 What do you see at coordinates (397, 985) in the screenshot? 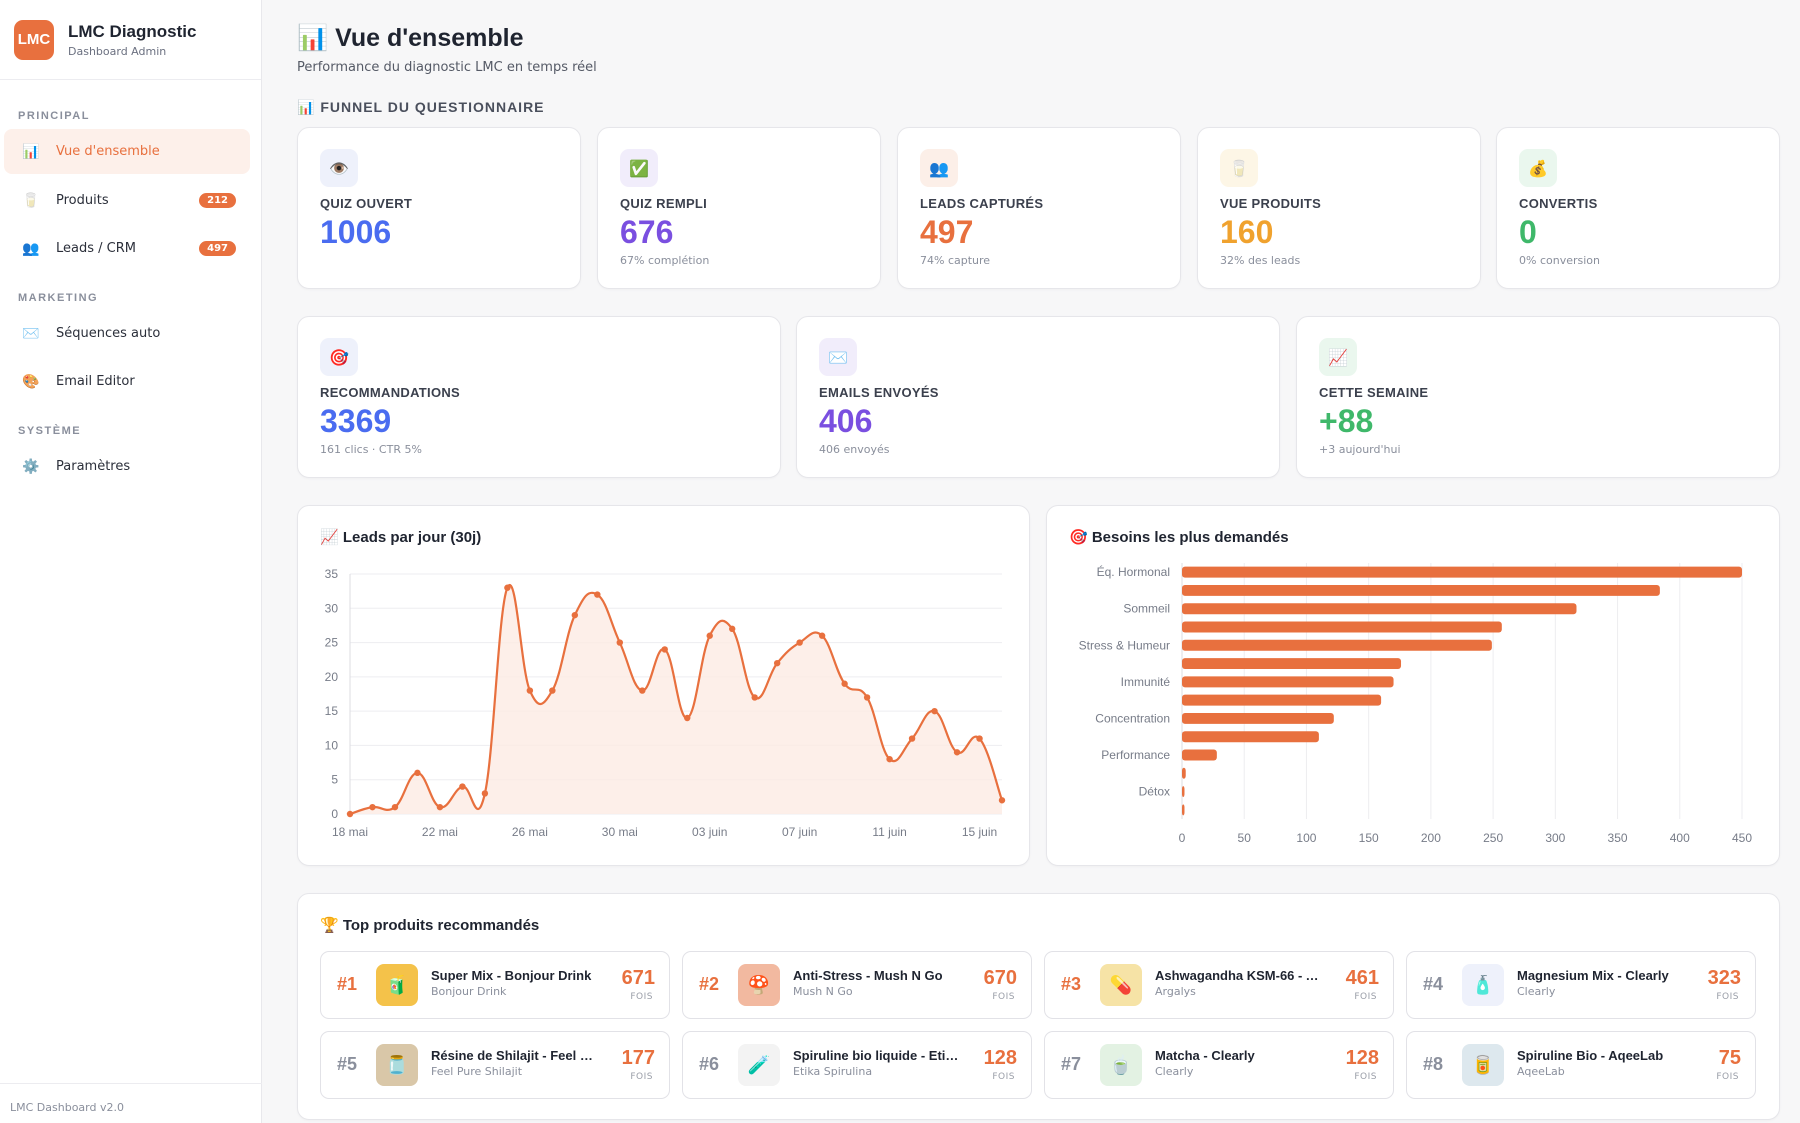
I see `product-thumbnail-icon: 🧃` at bounding box center [397, 985].